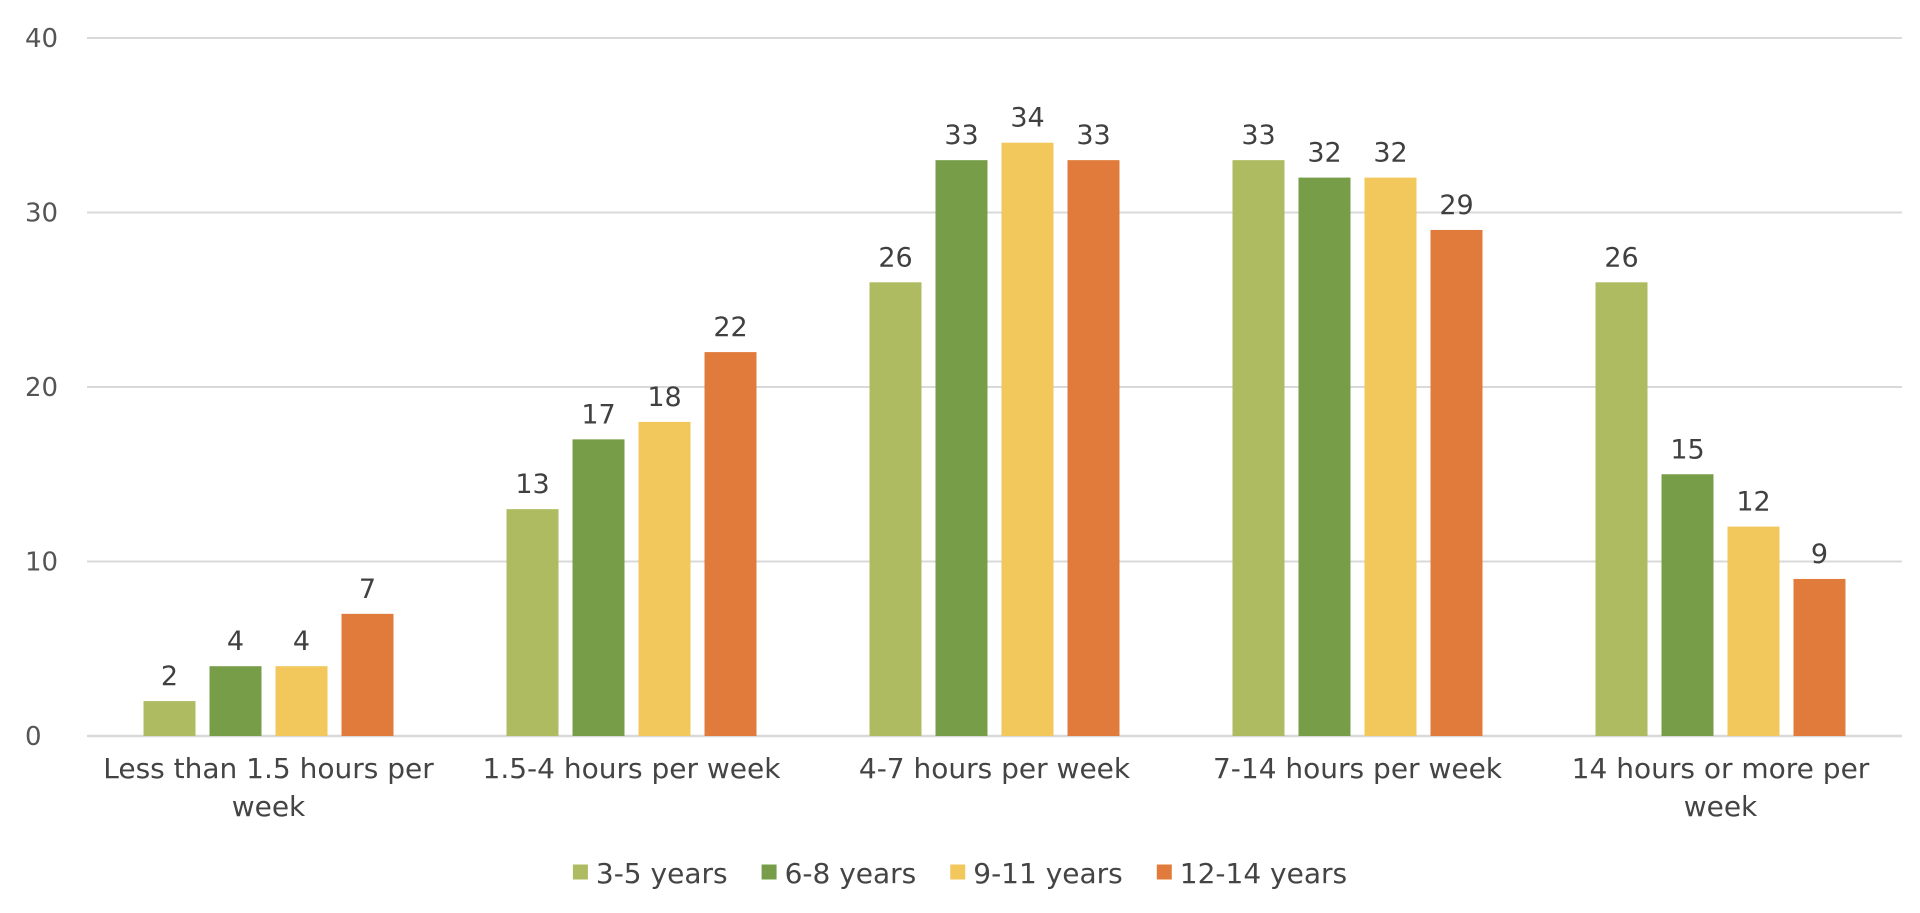 The height and width of the screenshot is (913, 1920). I want to click on legend-item: 6-8 years, so click(839, 873).